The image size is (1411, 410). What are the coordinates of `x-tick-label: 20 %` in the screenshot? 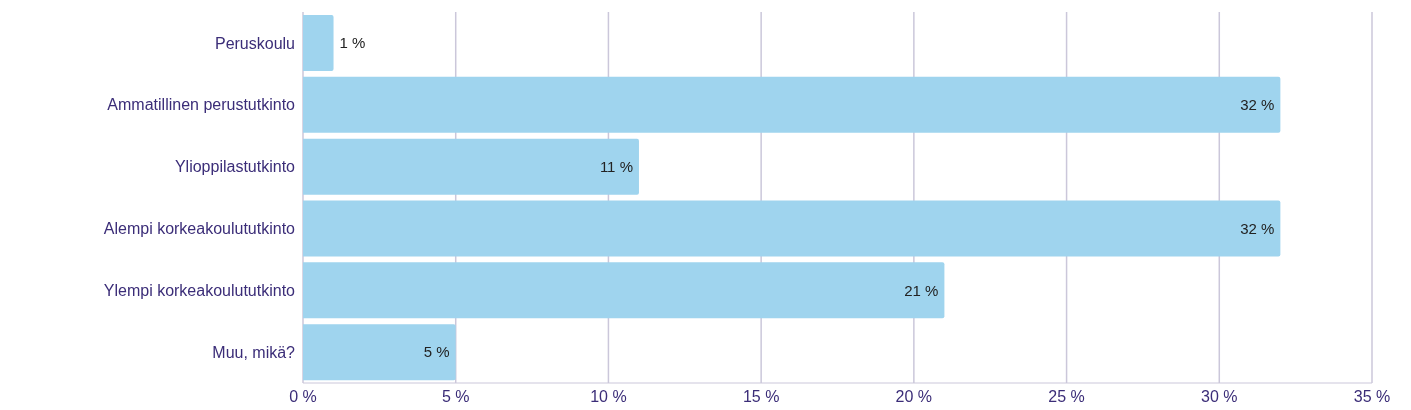 It's located at (914, 397).